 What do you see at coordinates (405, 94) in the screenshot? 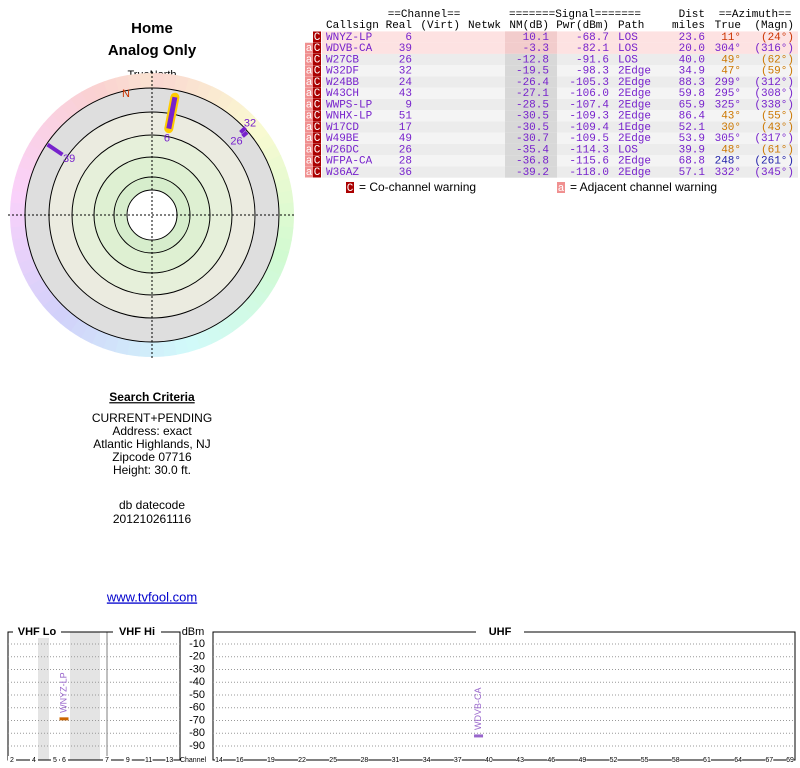
I see `cell: 43` at bounding box center [405, 94].